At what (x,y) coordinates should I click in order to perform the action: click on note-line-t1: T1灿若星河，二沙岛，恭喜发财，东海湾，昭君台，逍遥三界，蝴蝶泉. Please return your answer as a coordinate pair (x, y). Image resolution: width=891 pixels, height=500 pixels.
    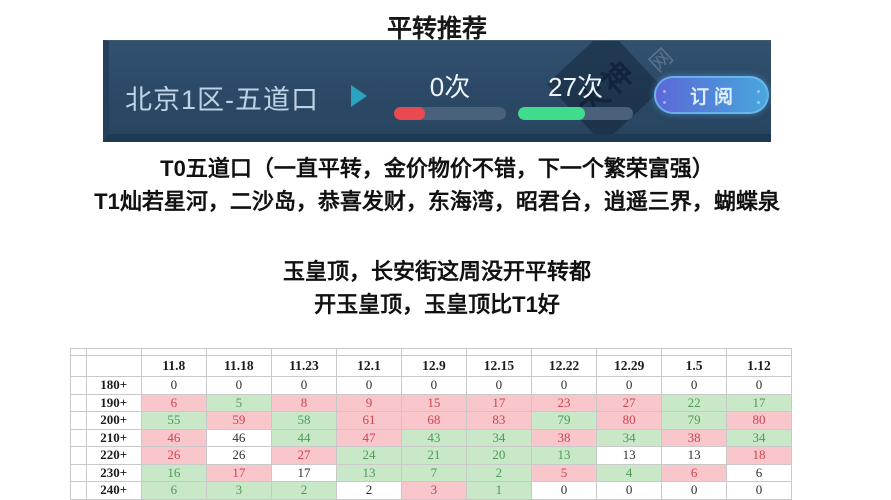
    Looking at the image, I should click on (437, 201).